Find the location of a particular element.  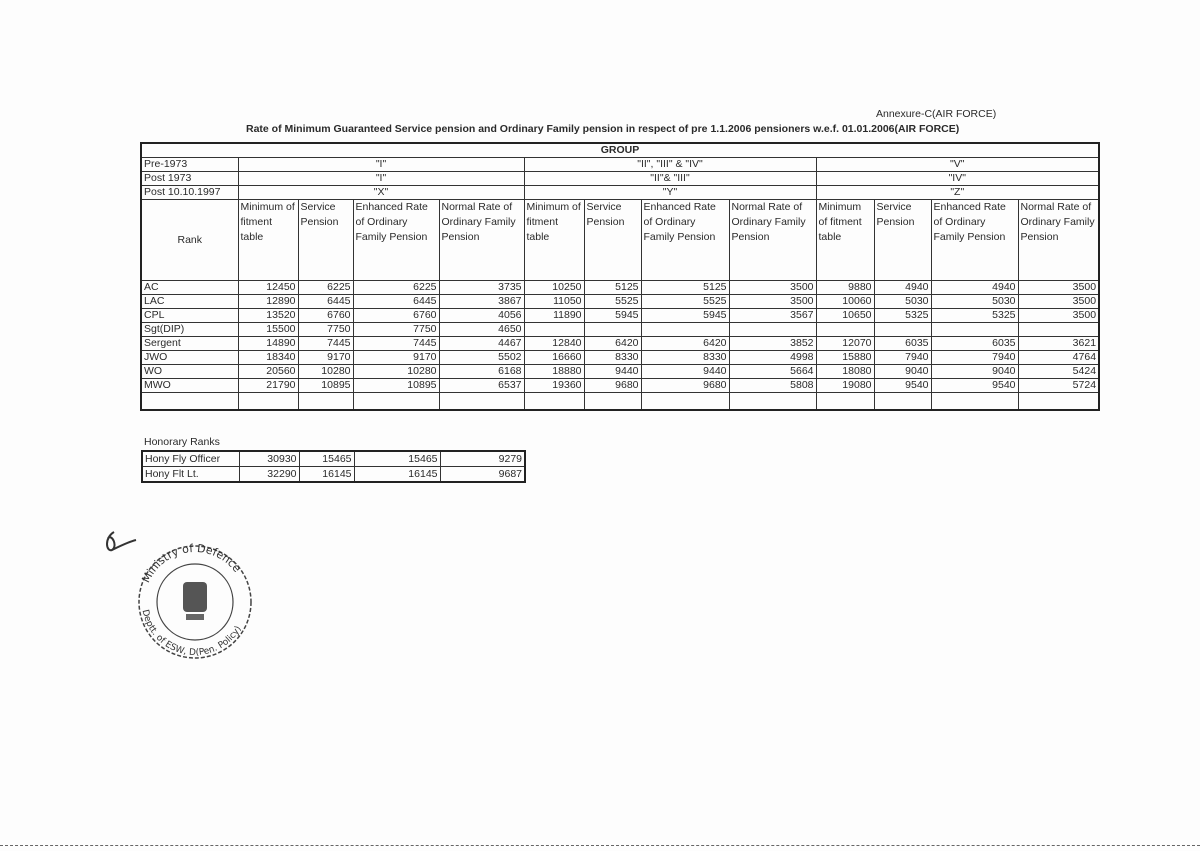

honorary-ranks-label: Honorary Ranks is located at coordinates (182, 442).